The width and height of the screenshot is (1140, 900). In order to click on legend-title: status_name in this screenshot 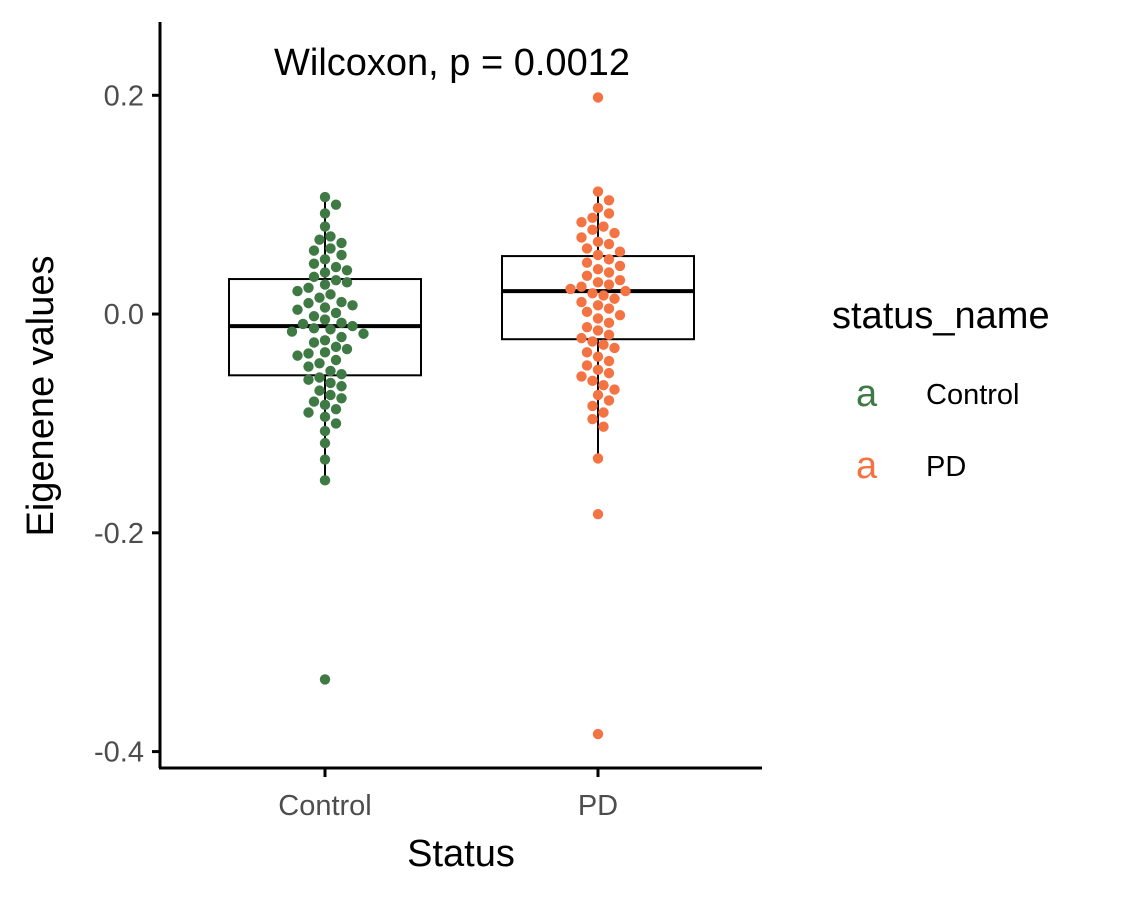, I will do `click(941, 316)`.